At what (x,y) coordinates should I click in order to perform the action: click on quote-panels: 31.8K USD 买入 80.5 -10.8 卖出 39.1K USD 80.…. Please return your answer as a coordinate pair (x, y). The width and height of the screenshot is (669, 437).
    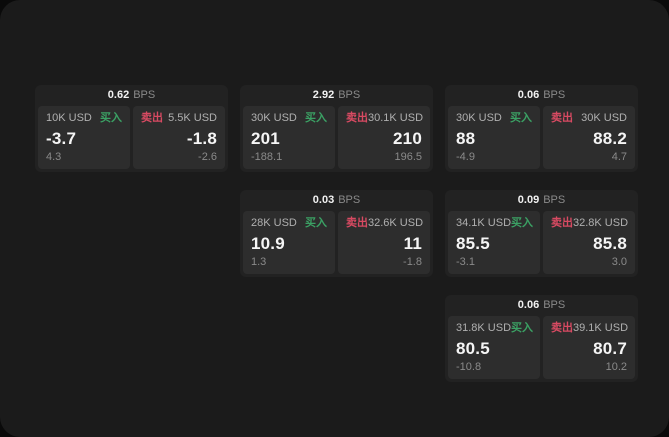
    Looking at the image, I should click on (541, 349).